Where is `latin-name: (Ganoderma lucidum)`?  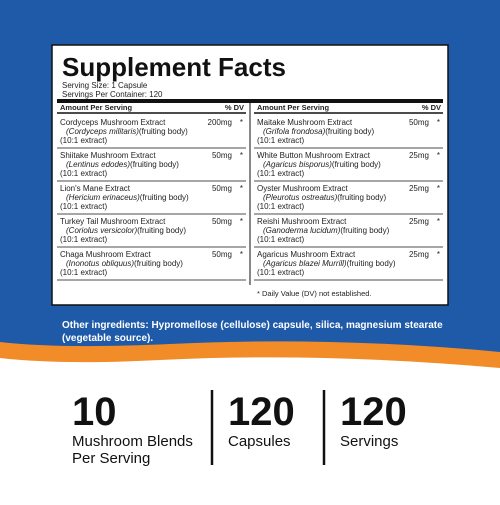
latin-name: (Ganoderma lucidum) is located at coordinates (302, 230).